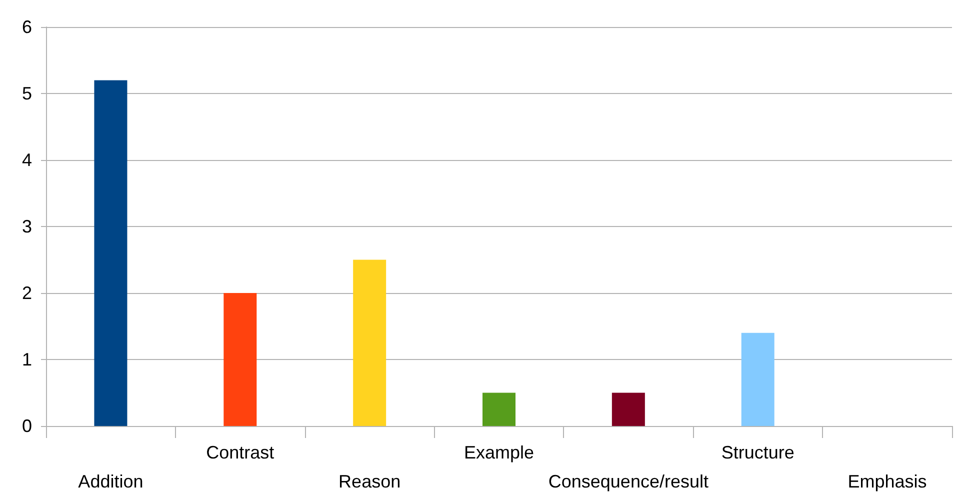 The height and width of the screenshot is (502, 954). What do you see at coordinates (369, 482) in the screenshot?
I see `x-tick-label: Reason` at bounding box center [369, 482].